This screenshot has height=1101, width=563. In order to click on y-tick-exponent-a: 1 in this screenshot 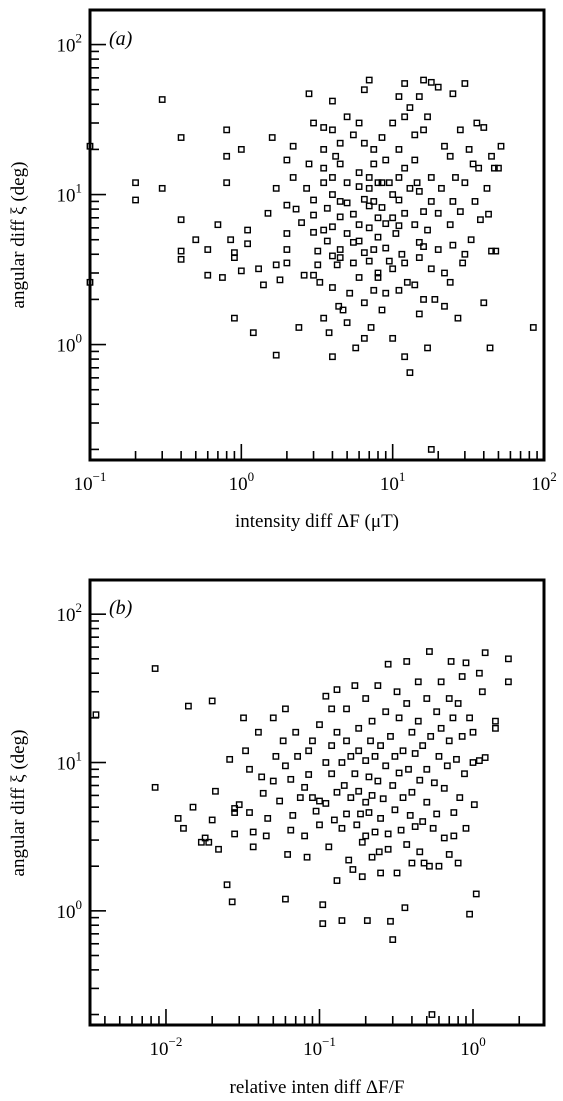, I will do `click(79, 188)`.